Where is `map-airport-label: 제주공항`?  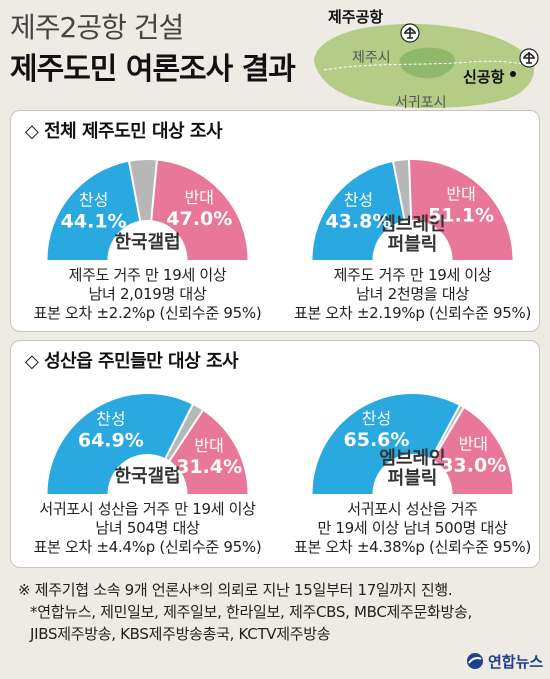 map-airport-label: 제주공항 is located at coordinates (355, 17).